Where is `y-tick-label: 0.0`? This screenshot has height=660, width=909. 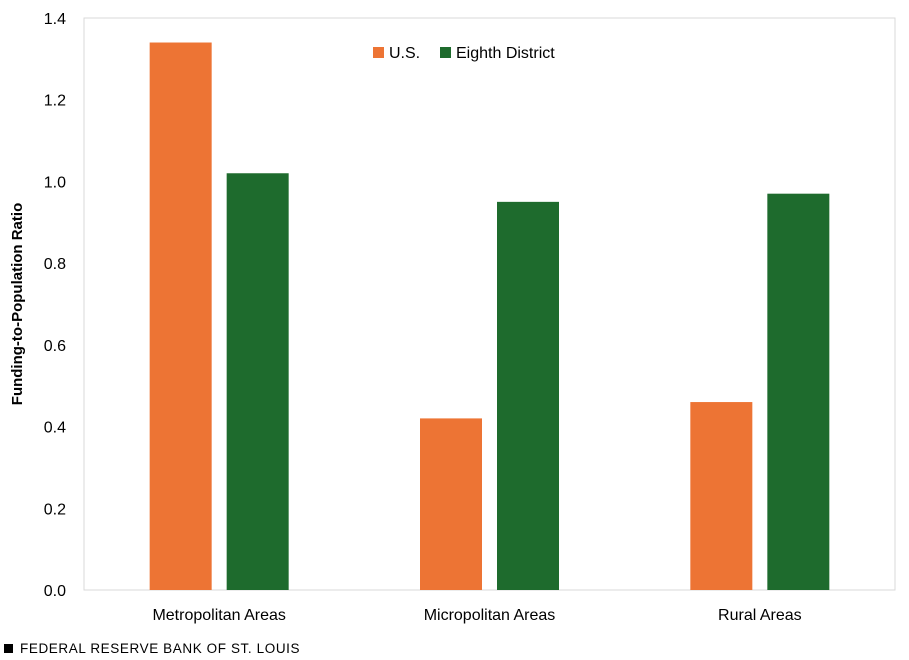
y-tick-label: 0.0 is located at coordinates (55, 591).